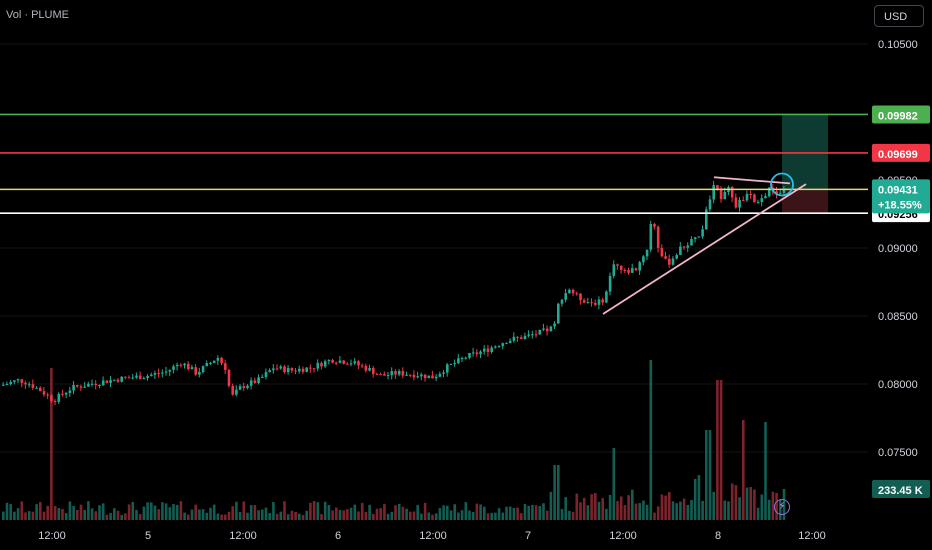 The width and height of the screenshot is (932, 550). What do you see at coordinates (782, 507) in the screenshot?
I see `lightning-icon: ⚡` at bounding box center [782, 507].